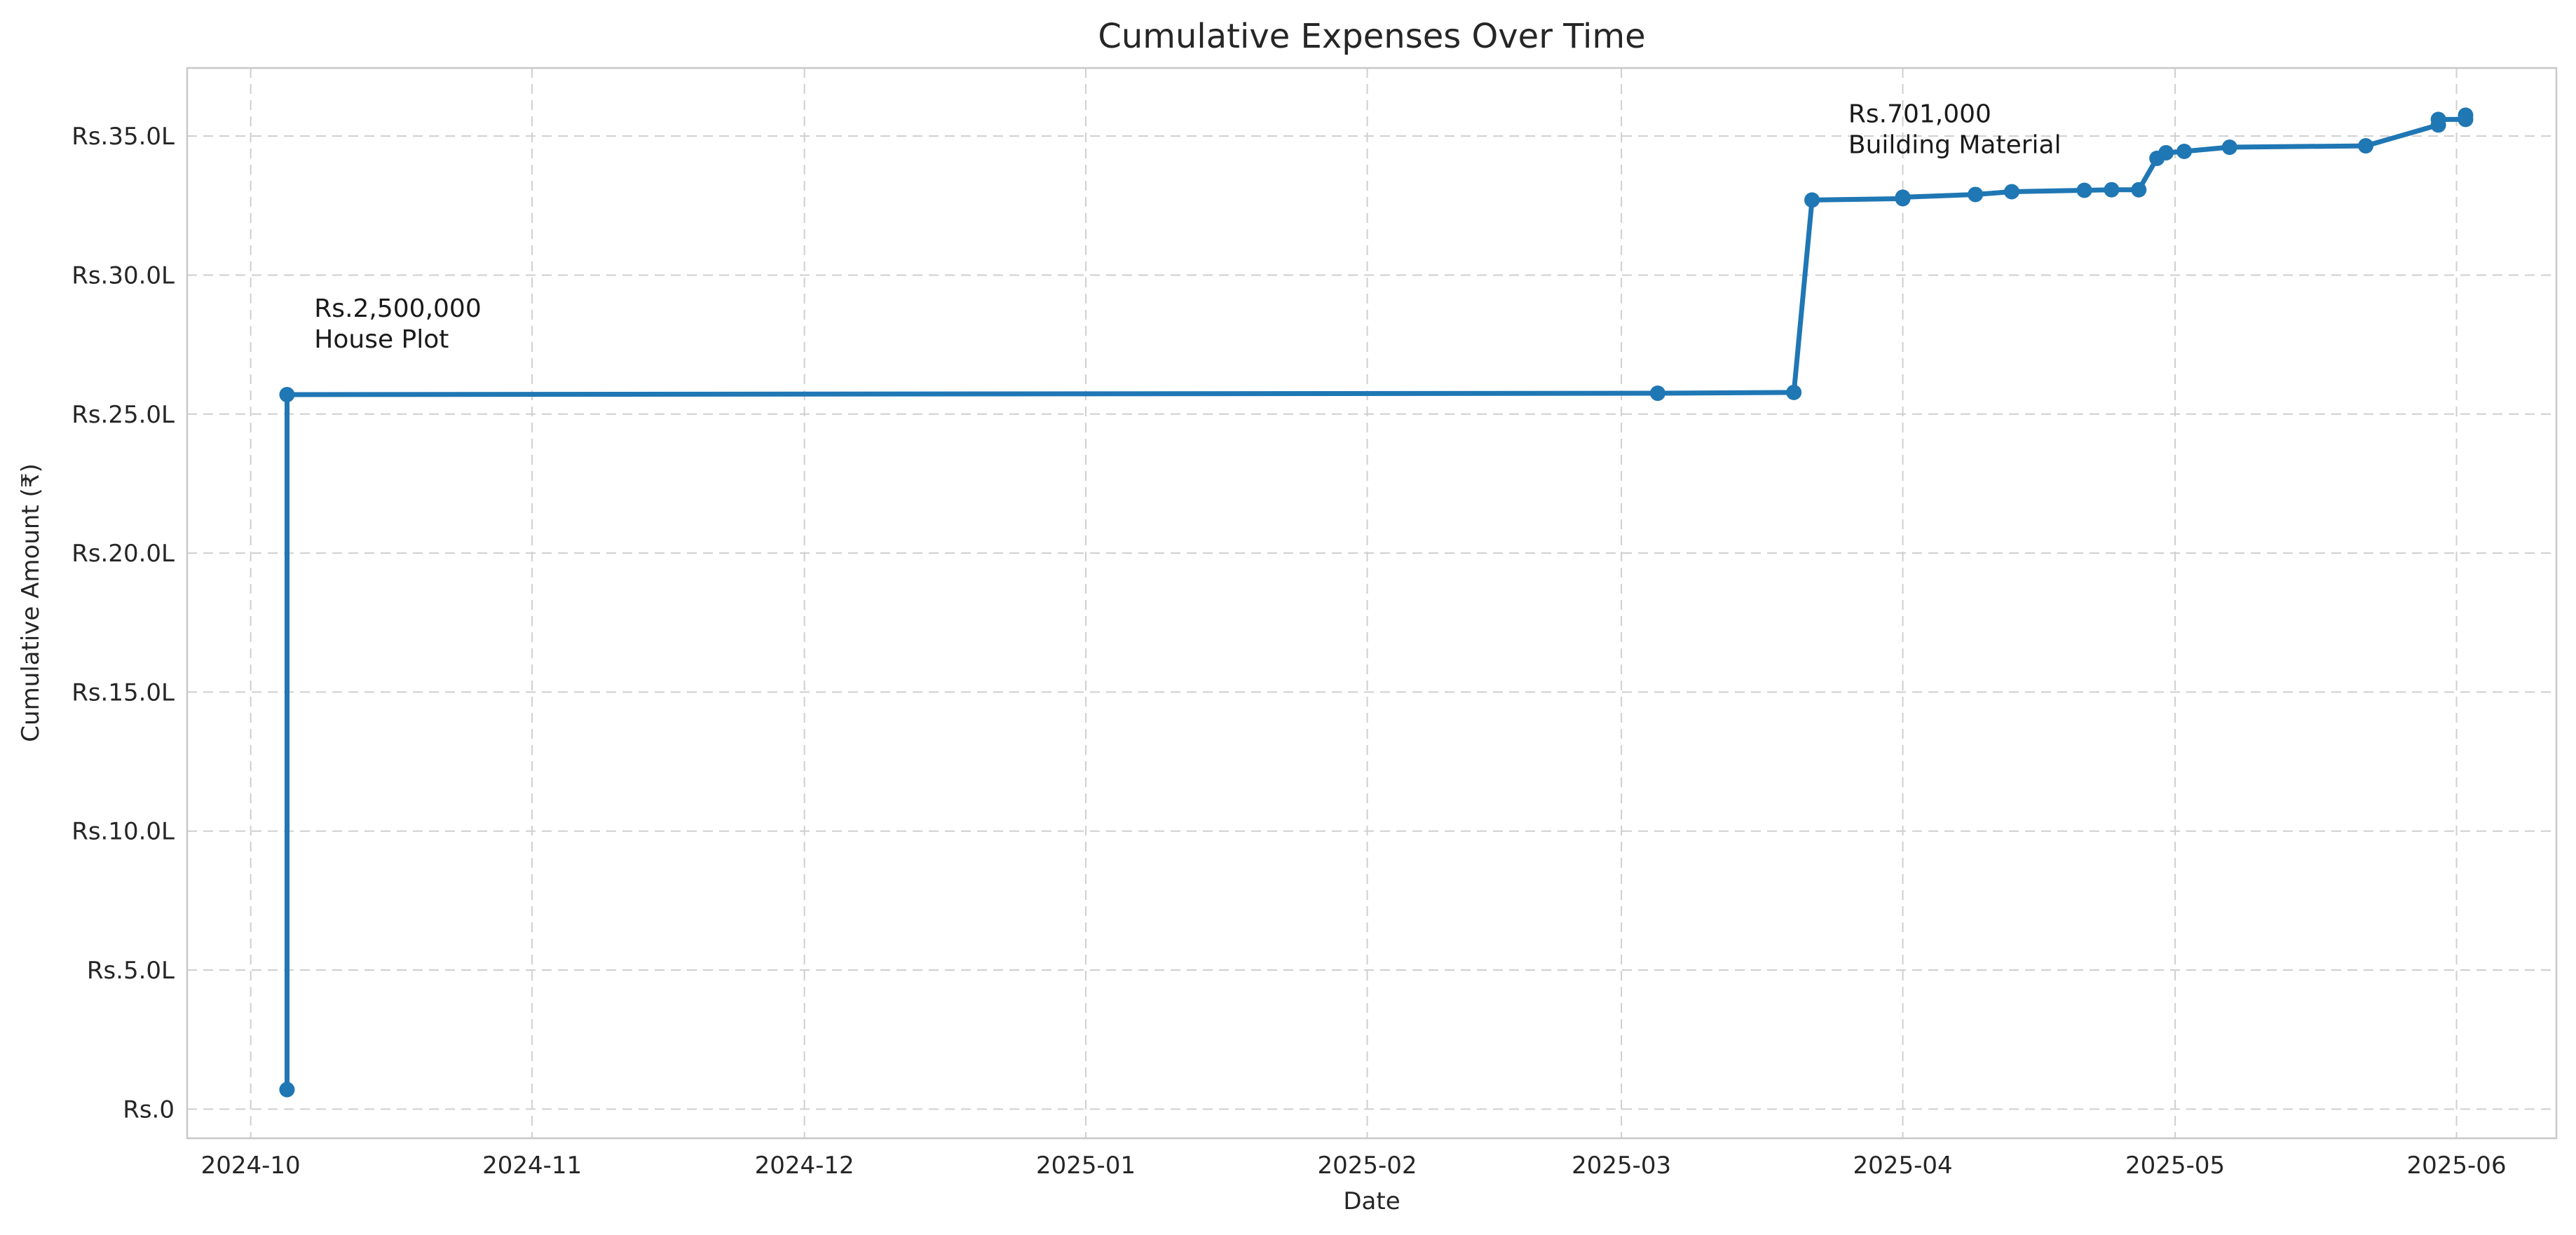 The height and width of the screenshot is (1235, 2576). Describe the element at coordinates (1903, 1166) in the screenshot. I see `x-tick-label: 2025-04` at that location.